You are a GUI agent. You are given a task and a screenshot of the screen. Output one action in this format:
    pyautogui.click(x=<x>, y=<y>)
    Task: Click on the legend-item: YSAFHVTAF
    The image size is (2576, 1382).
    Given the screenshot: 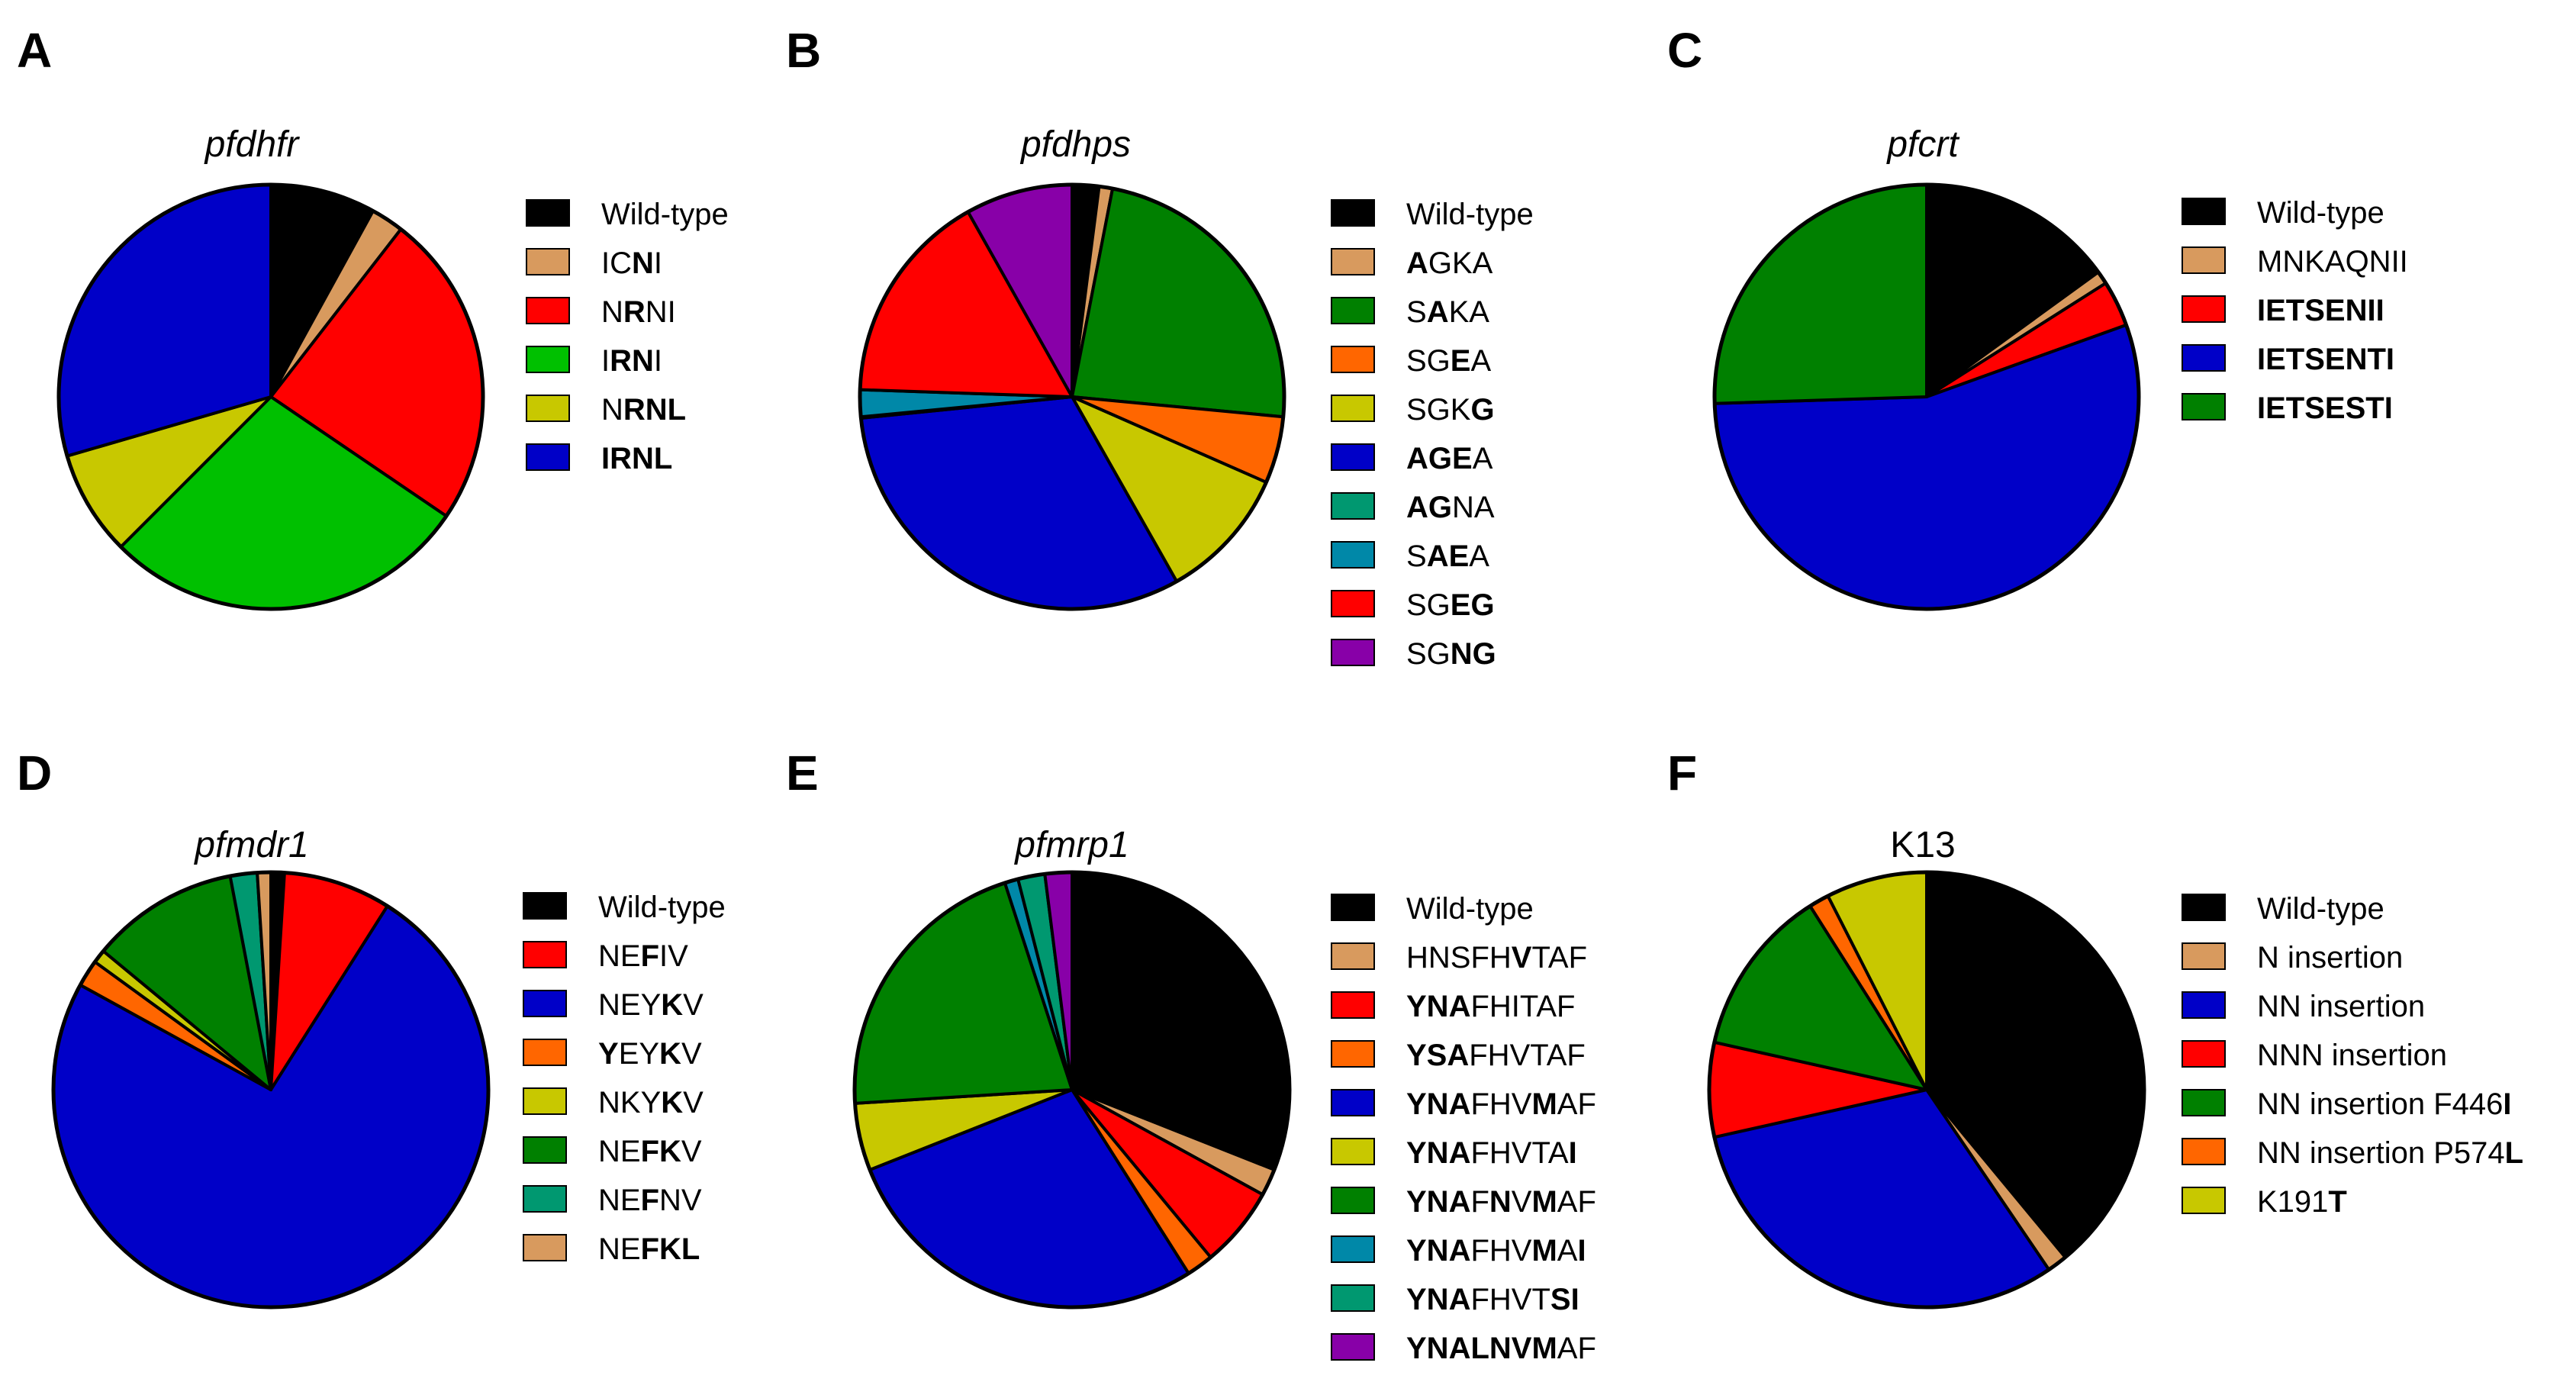 What is the action you would take?
    pyautogui.click(x=1458, y=1055)
    